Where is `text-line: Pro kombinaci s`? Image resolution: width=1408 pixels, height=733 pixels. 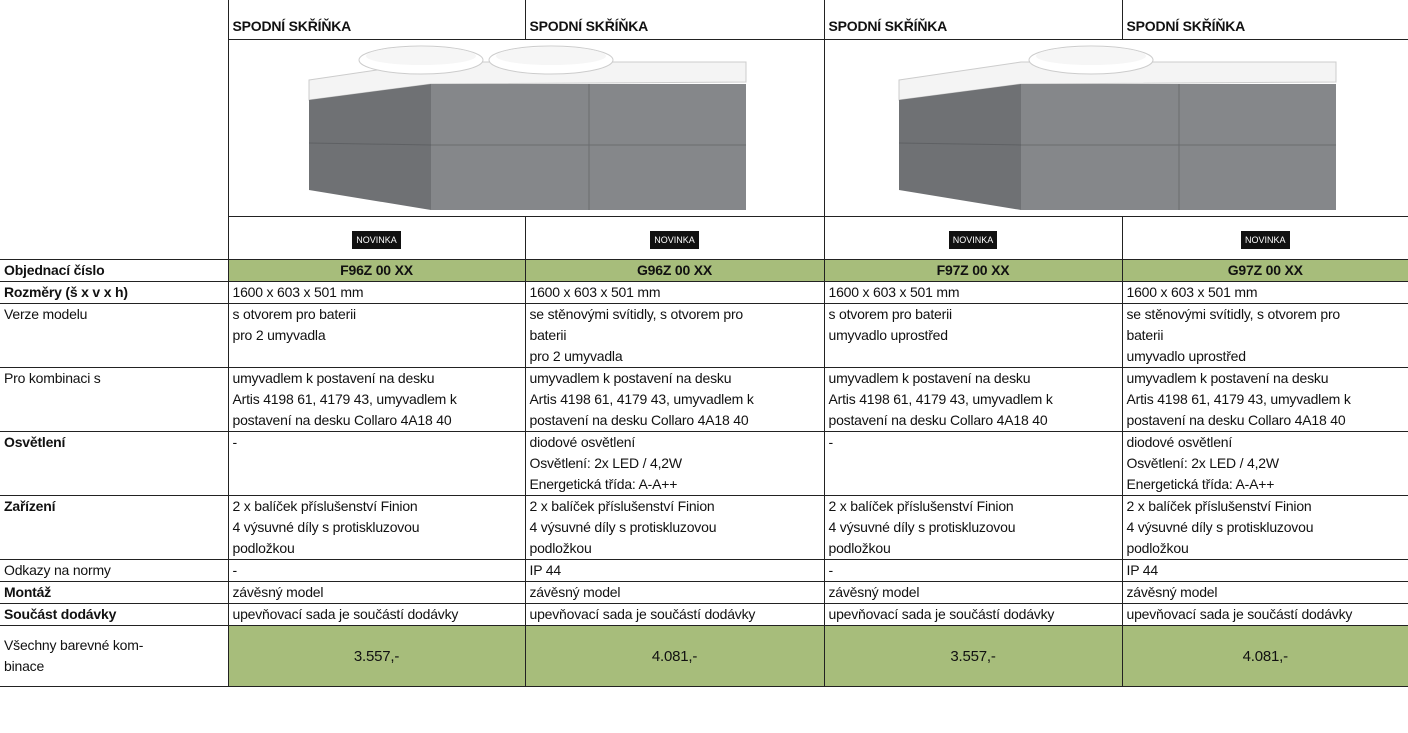 text-line: Pro kombinaci s is located at coordinates (52, 378).